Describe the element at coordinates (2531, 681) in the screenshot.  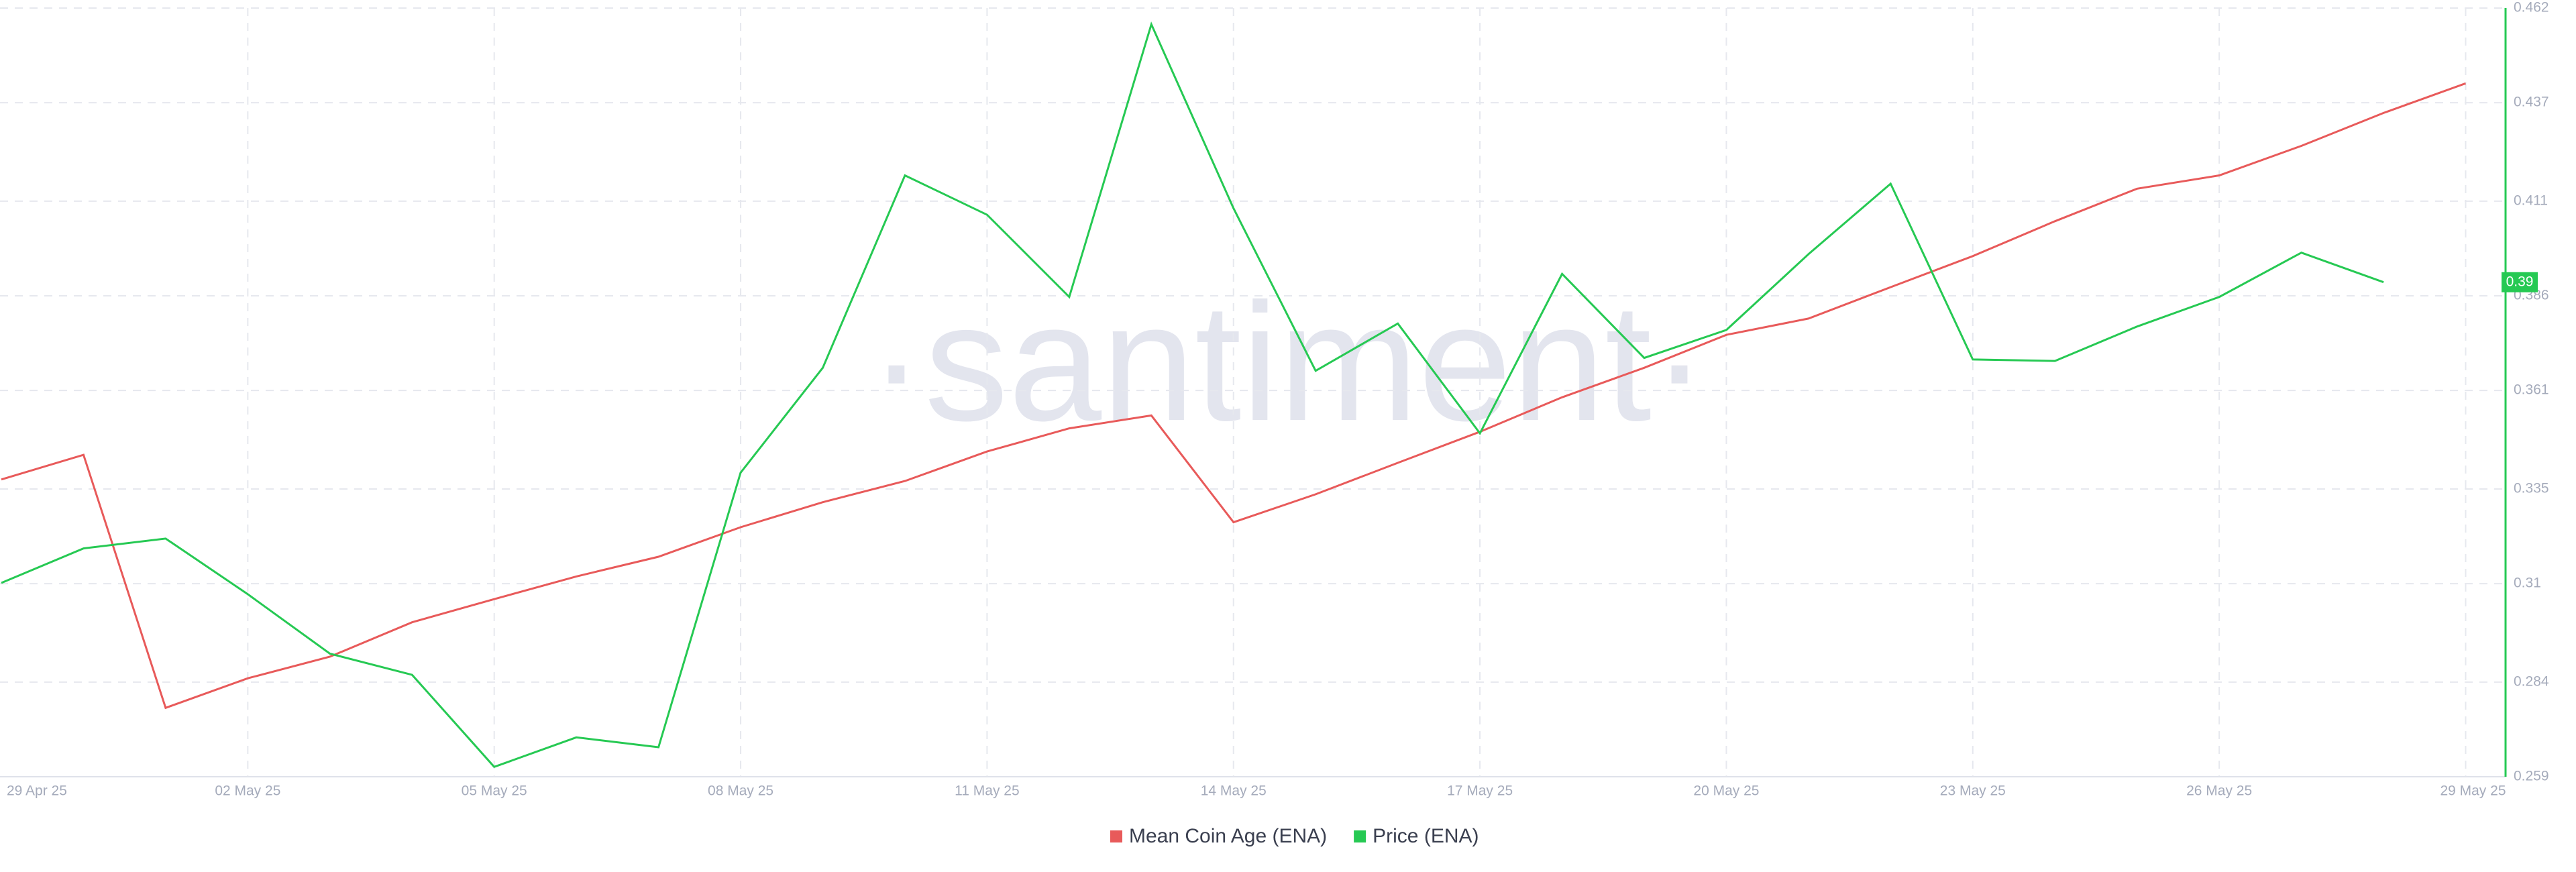
I see `y-tick-label: 0.284` at that location.